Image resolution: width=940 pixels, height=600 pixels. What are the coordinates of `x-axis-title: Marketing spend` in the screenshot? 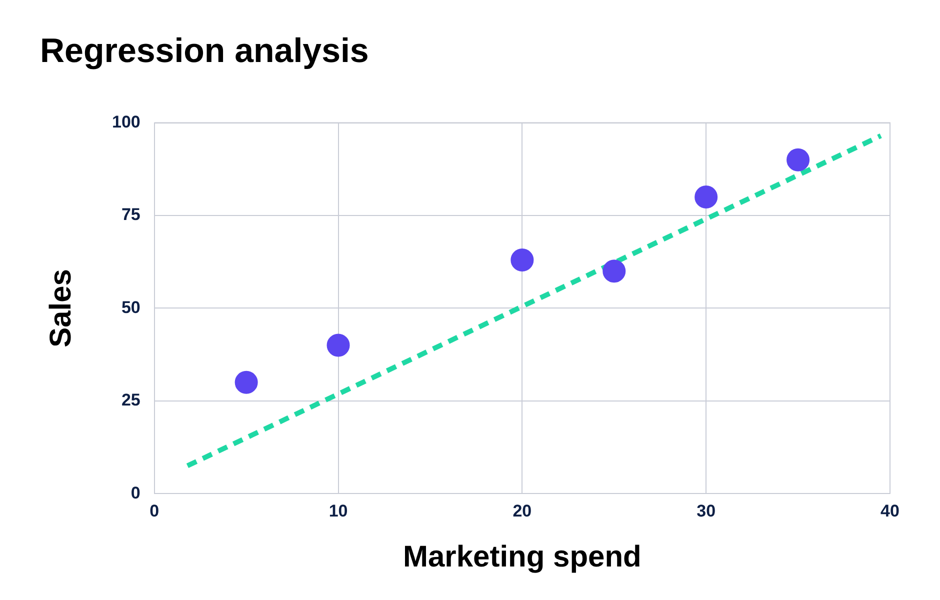 It's located at (522, 557).